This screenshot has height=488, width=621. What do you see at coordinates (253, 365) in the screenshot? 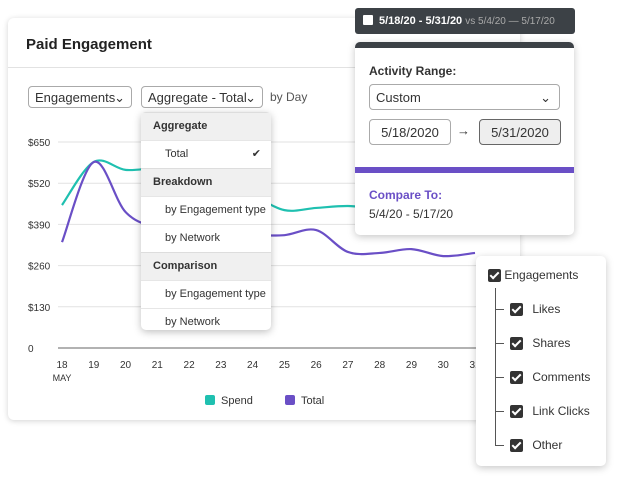
I see `x-tick-label: 24` at bounding box center [253, 365].